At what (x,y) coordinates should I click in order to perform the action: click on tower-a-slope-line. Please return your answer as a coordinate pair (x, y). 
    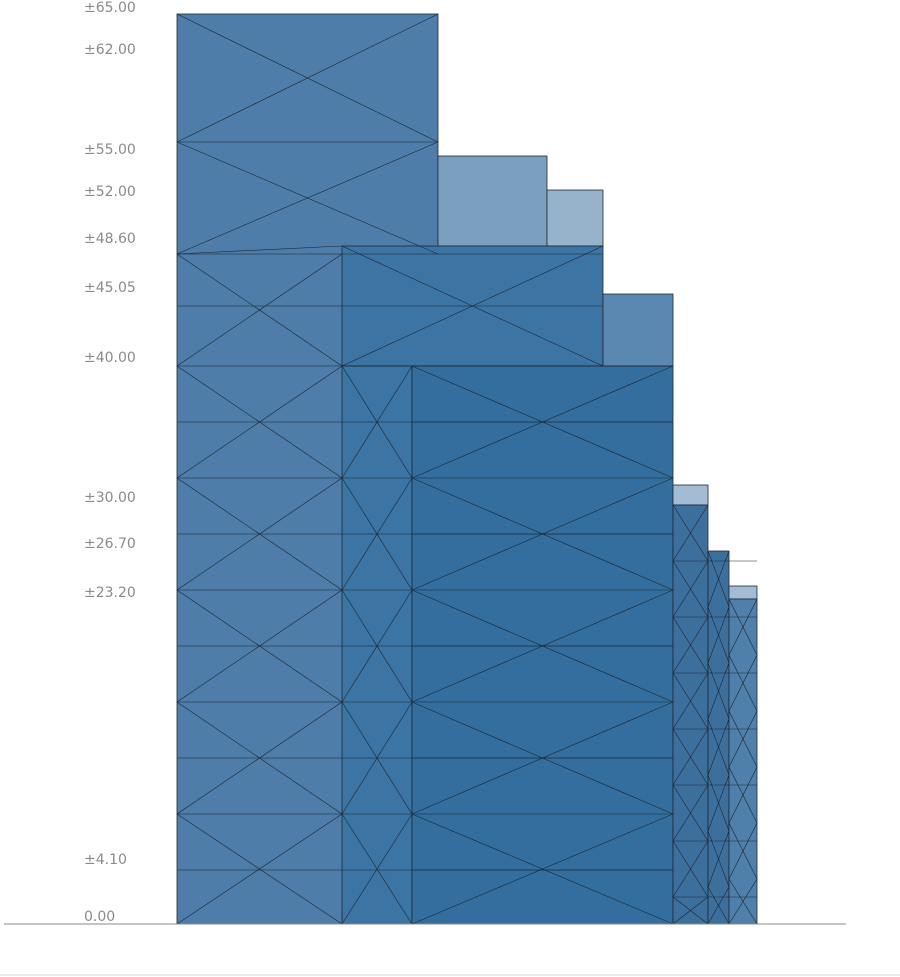
    Looking at the image, I should click on (259, 250).